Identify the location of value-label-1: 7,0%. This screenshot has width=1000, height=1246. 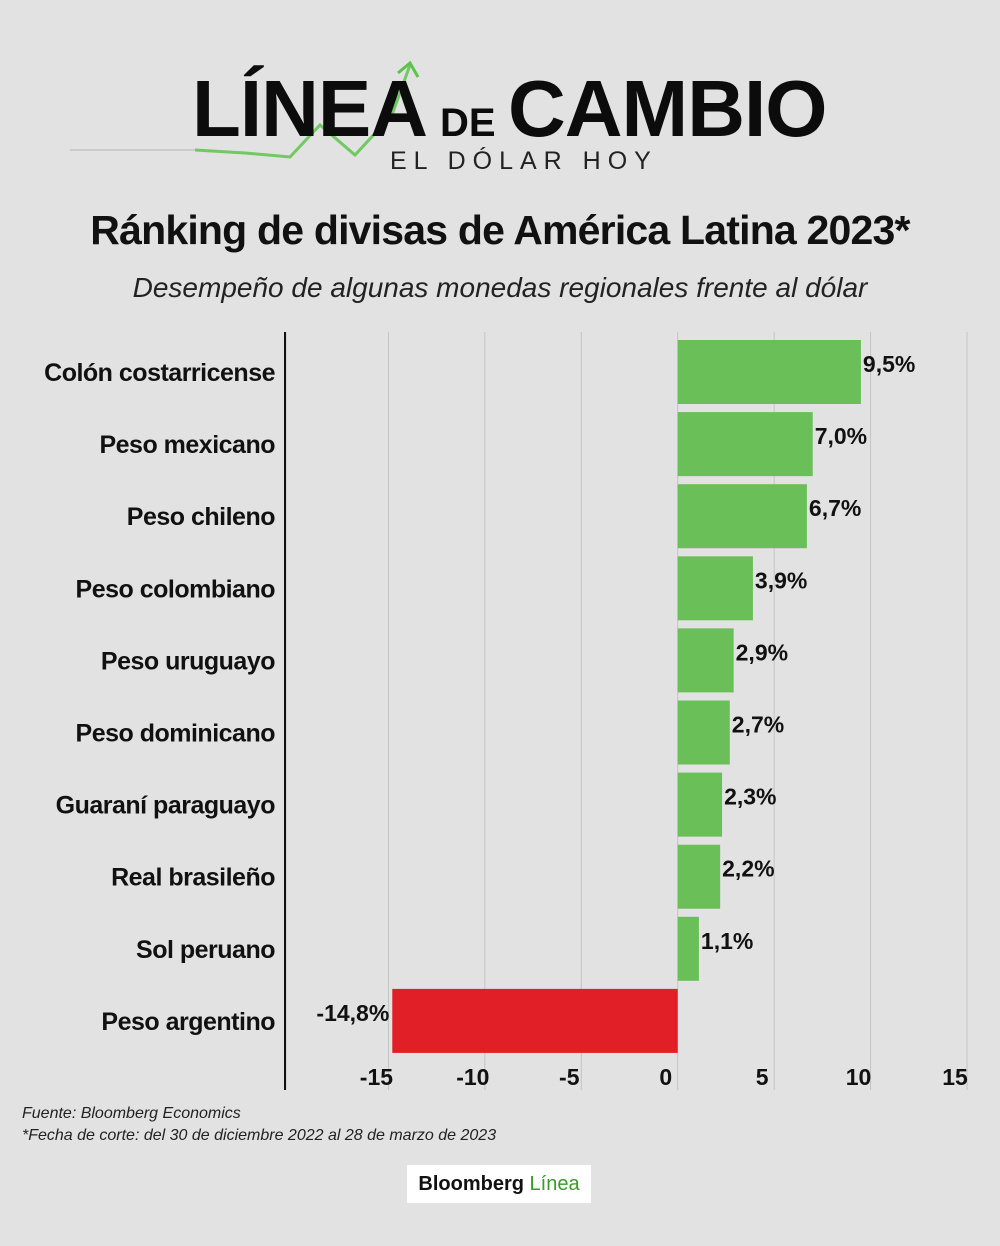
(841, 436).